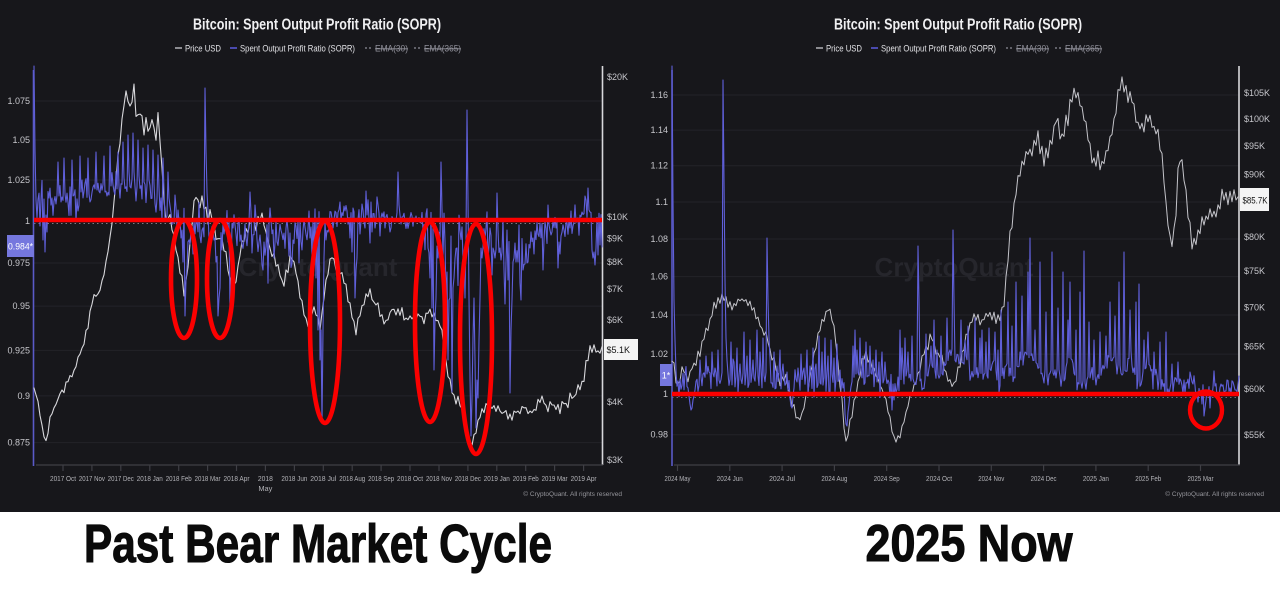  What do you see at coordinates (659, 354) in the screenshot?
I see `svg-text: 1.02` at bounding box center [659, 354].